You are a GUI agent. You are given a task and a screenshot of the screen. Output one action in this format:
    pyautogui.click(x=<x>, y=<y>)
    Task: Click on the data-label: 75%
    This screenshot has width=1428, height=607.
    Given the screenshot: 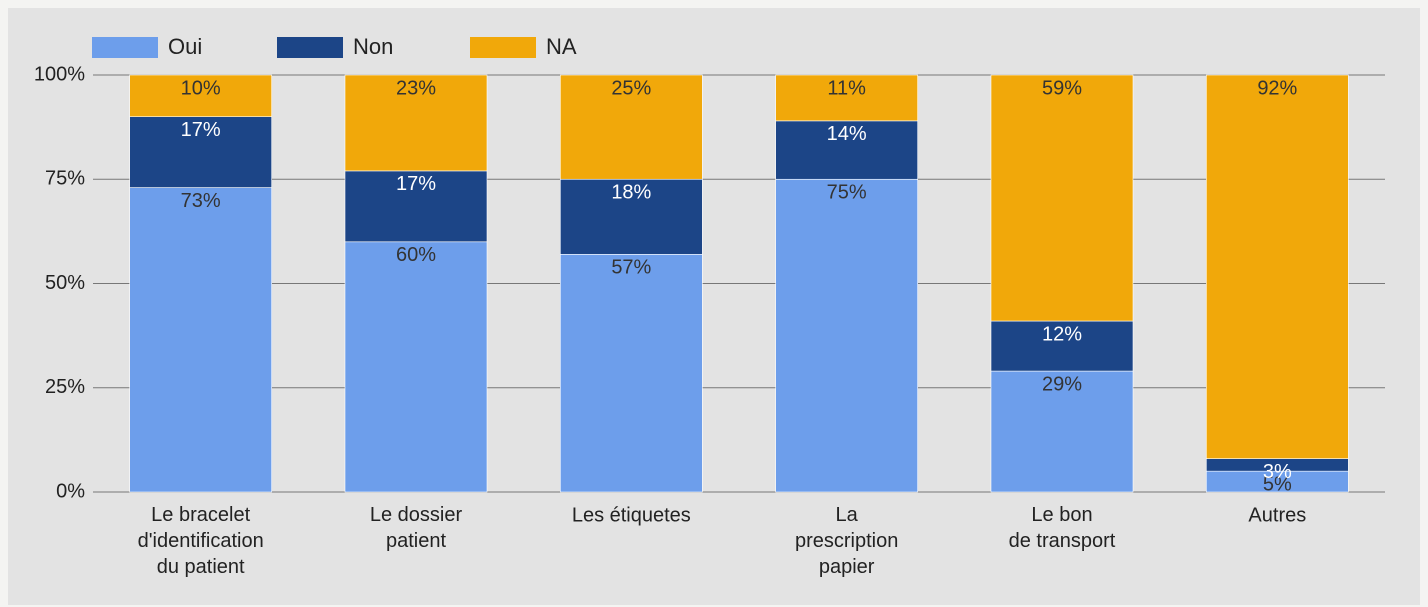 What is the action you would take?
    pyautogui.click(x=847, y=193)
    